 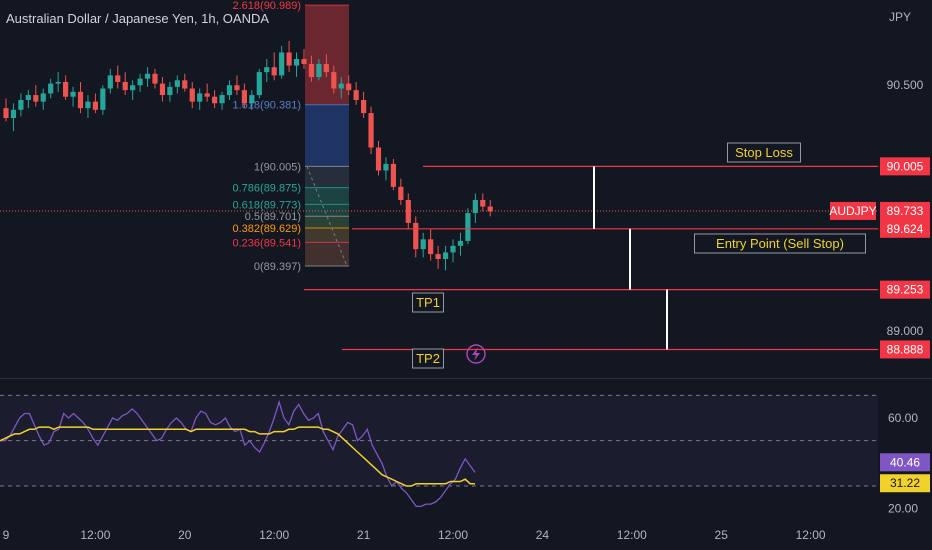 I want to click on rsi-value-label: 40.46, so click(x=905, y=462).